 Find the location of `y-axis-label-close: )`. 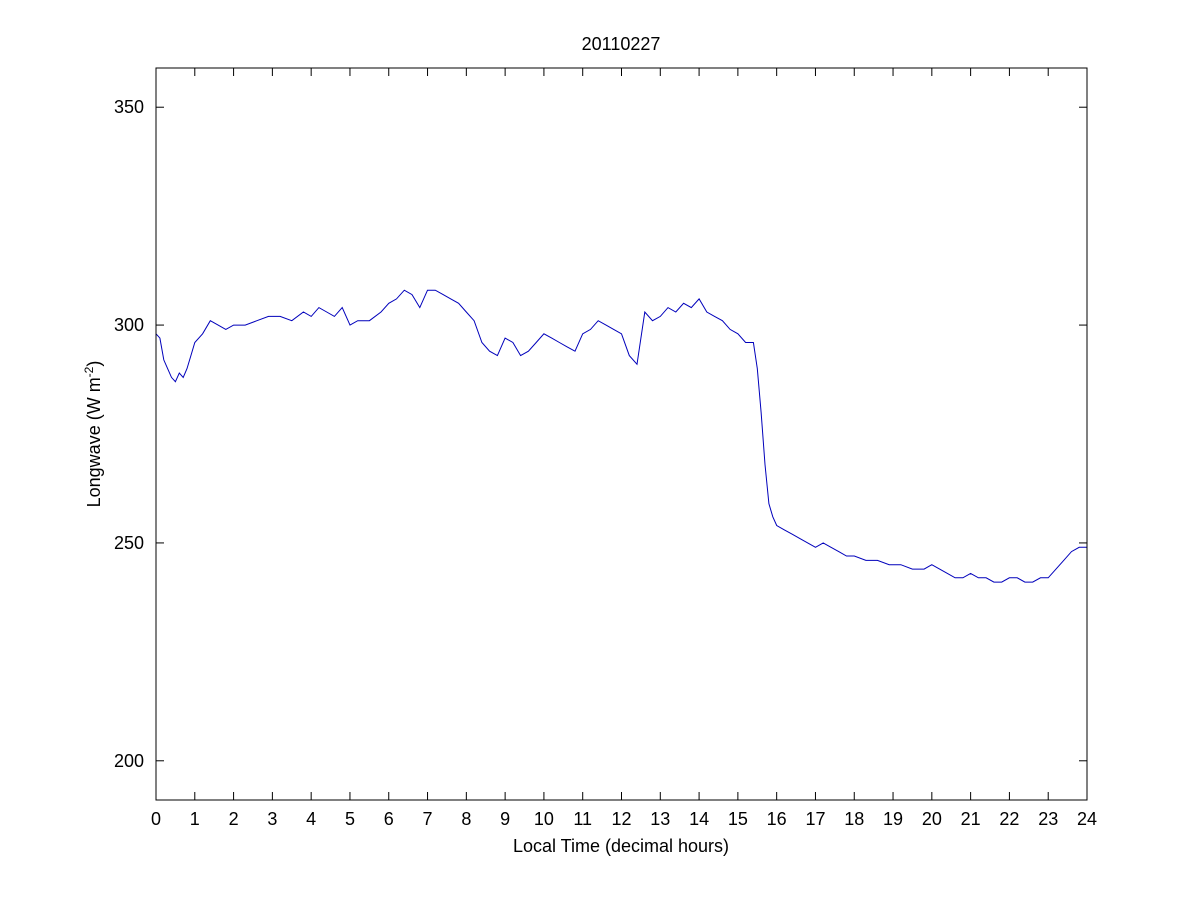

y-axis-label-close: ) is located at coordinates (94, 364).